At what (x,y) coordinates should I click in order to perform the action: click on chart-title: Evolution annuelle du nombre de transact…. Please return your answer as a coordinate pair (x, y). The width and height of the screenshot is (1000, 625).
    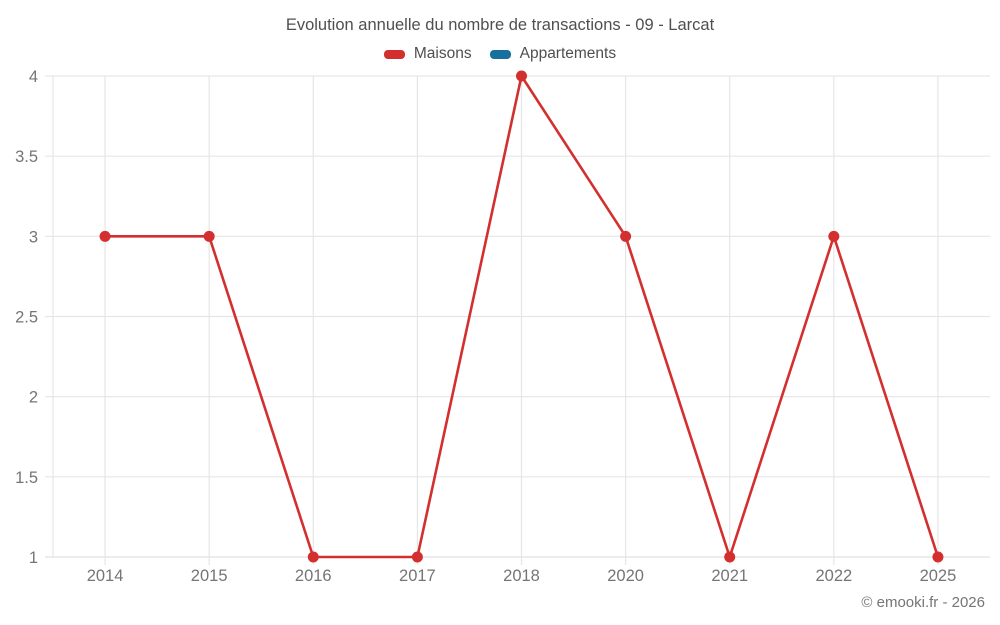
    Looking at the image, I should click on (500, 25).